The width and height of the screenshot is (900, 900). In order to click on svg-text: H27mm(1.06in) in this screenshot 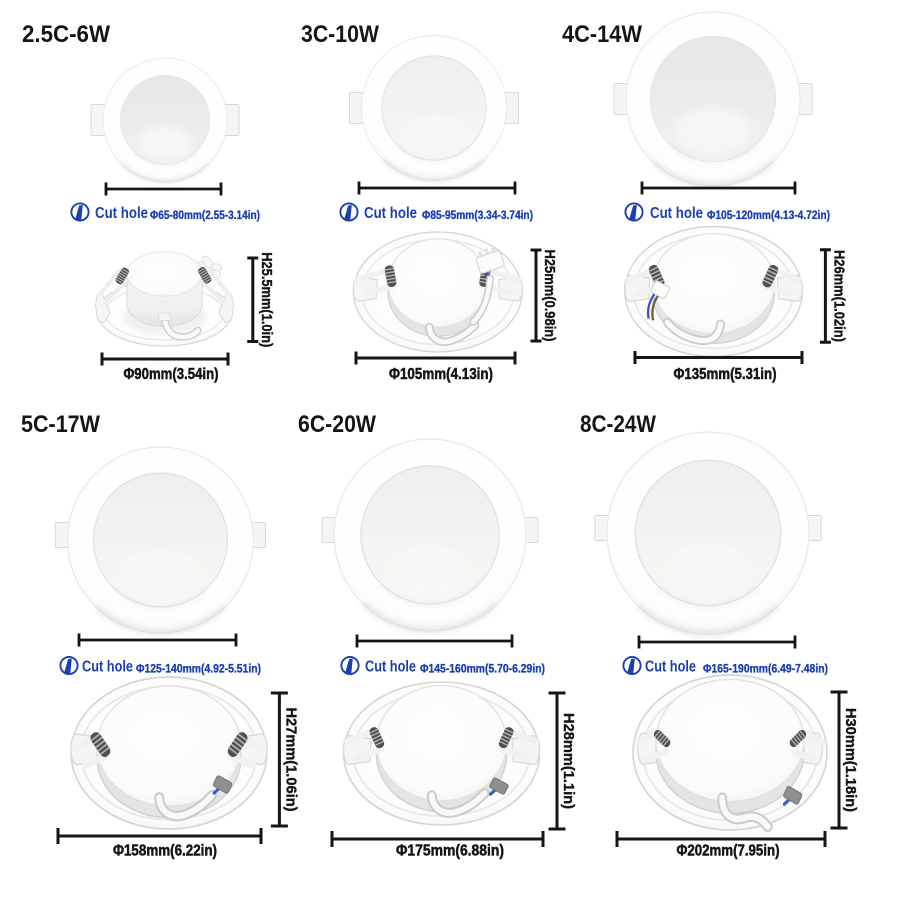, I will do `click(290, 760)`.